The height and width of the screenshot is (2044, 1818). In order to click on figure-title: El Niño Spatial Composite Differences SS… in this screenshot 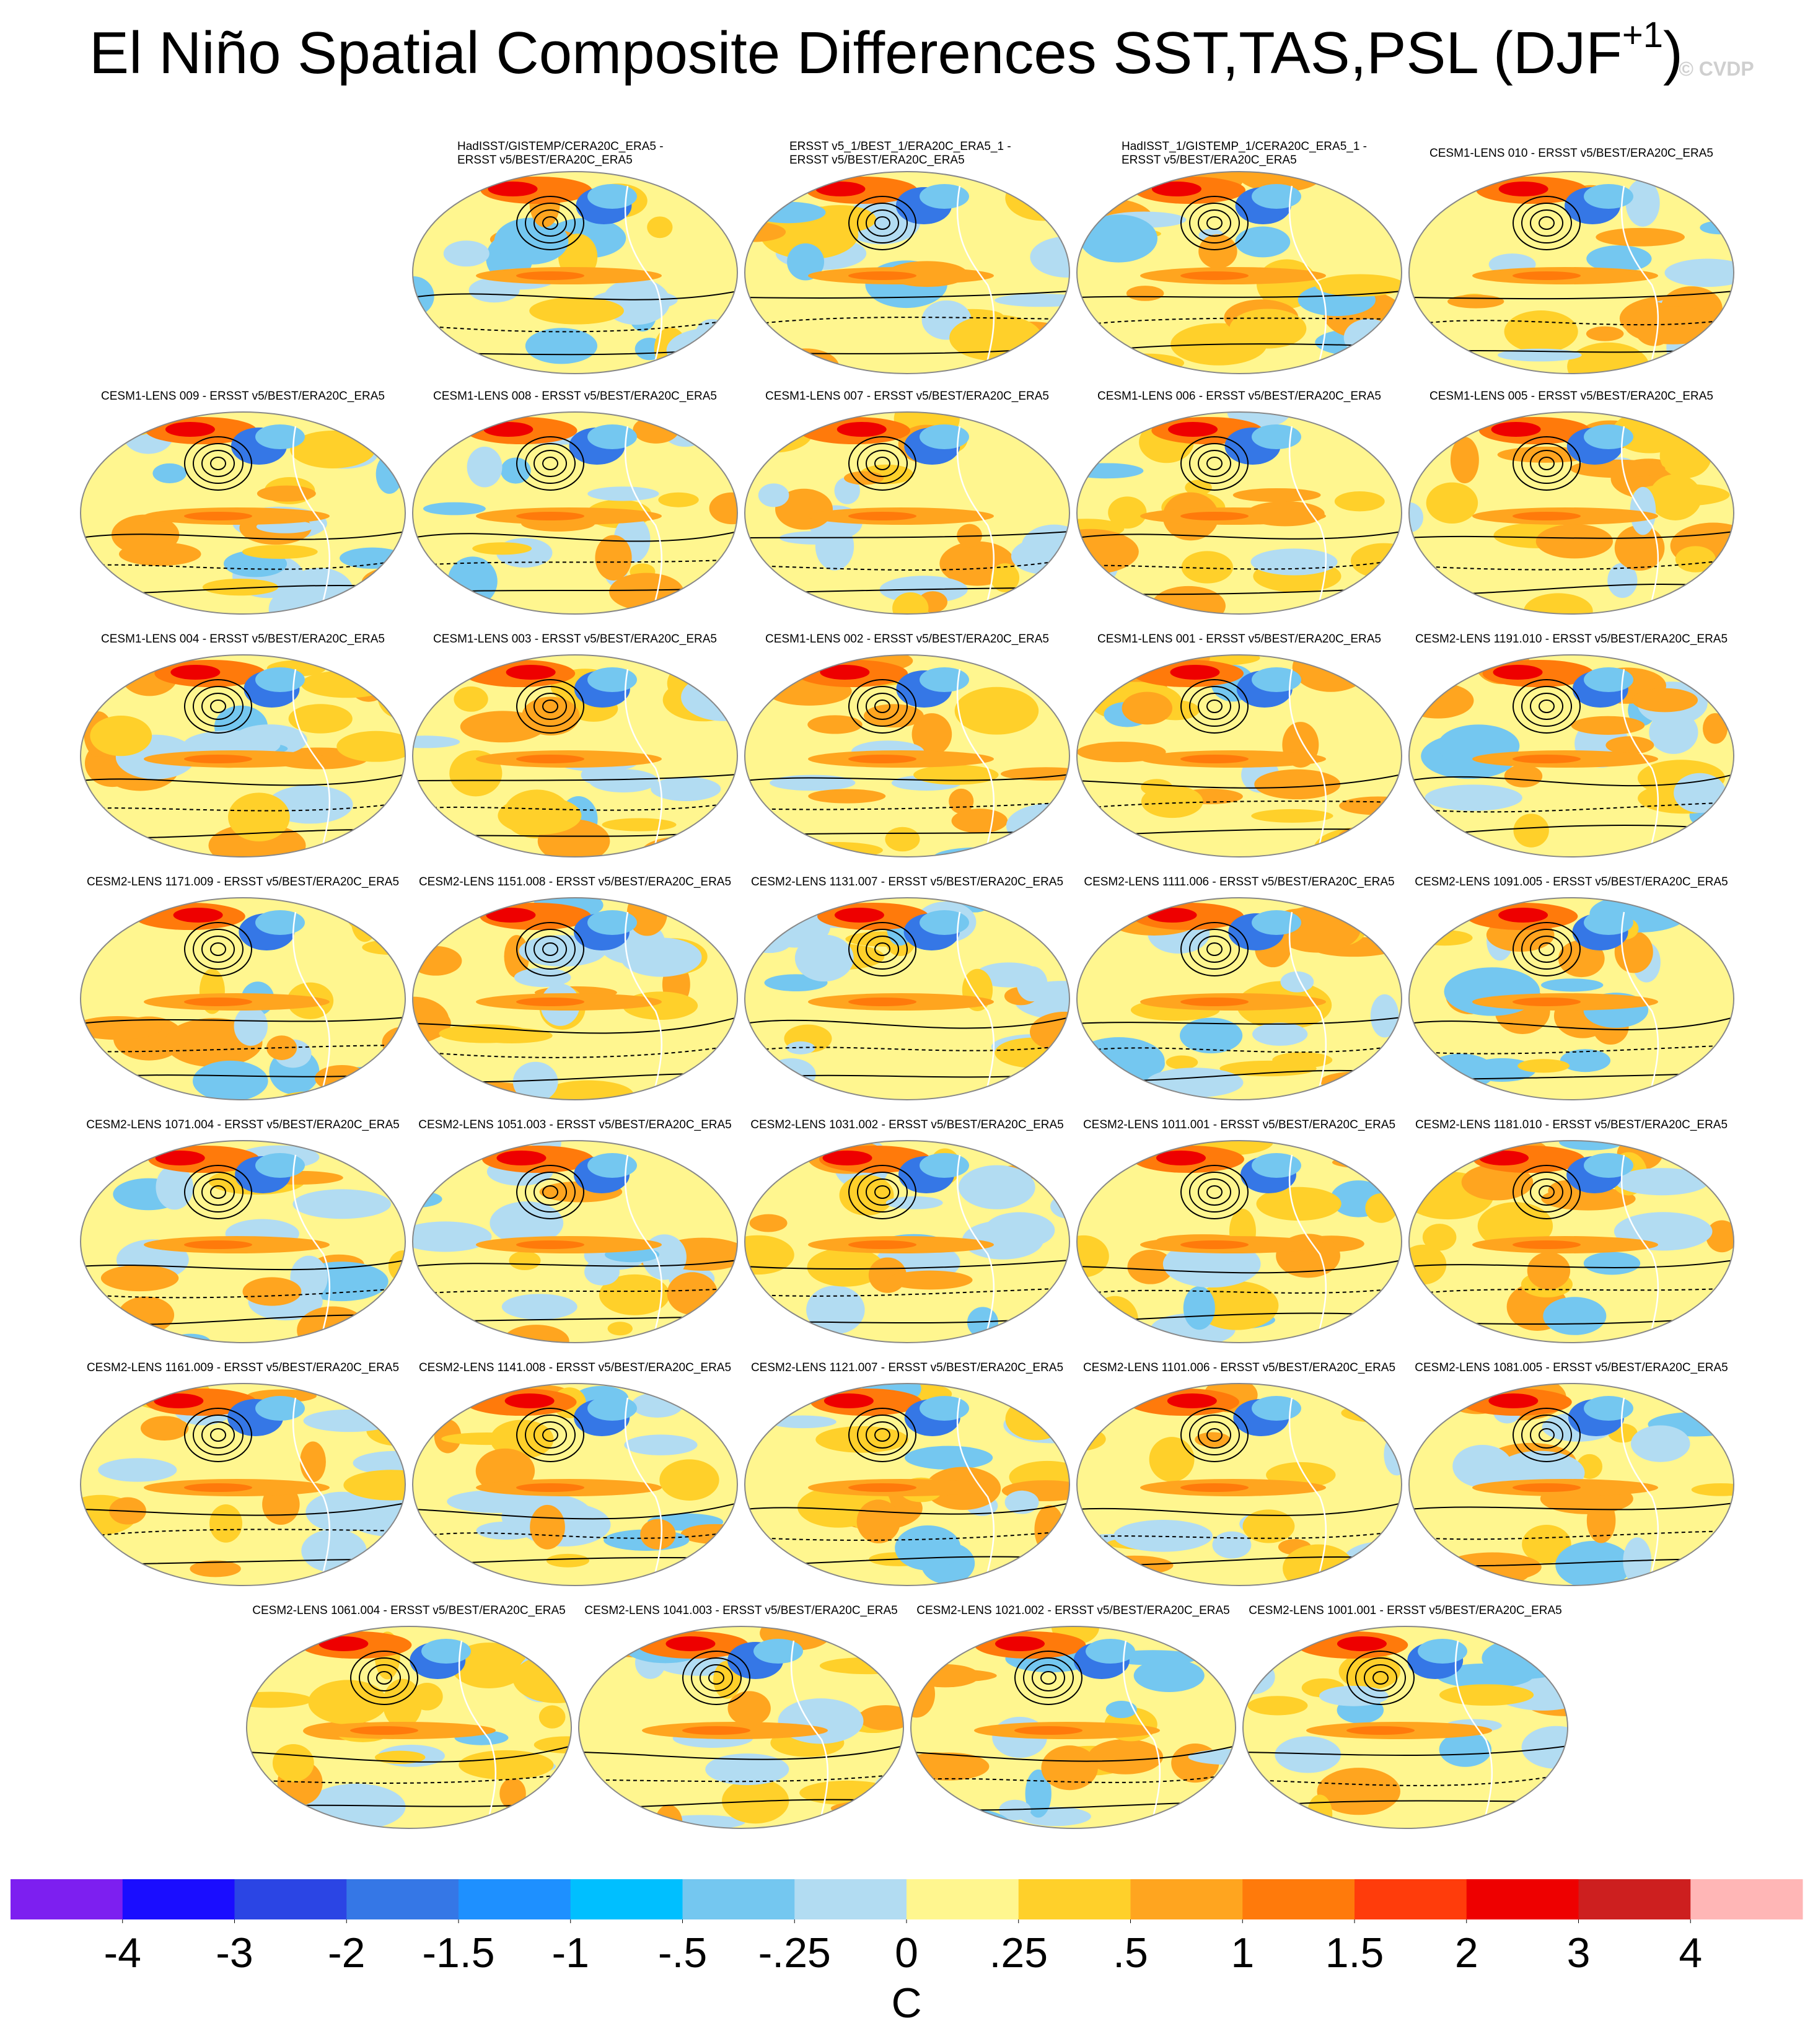, I will do `click(886, 50)`.